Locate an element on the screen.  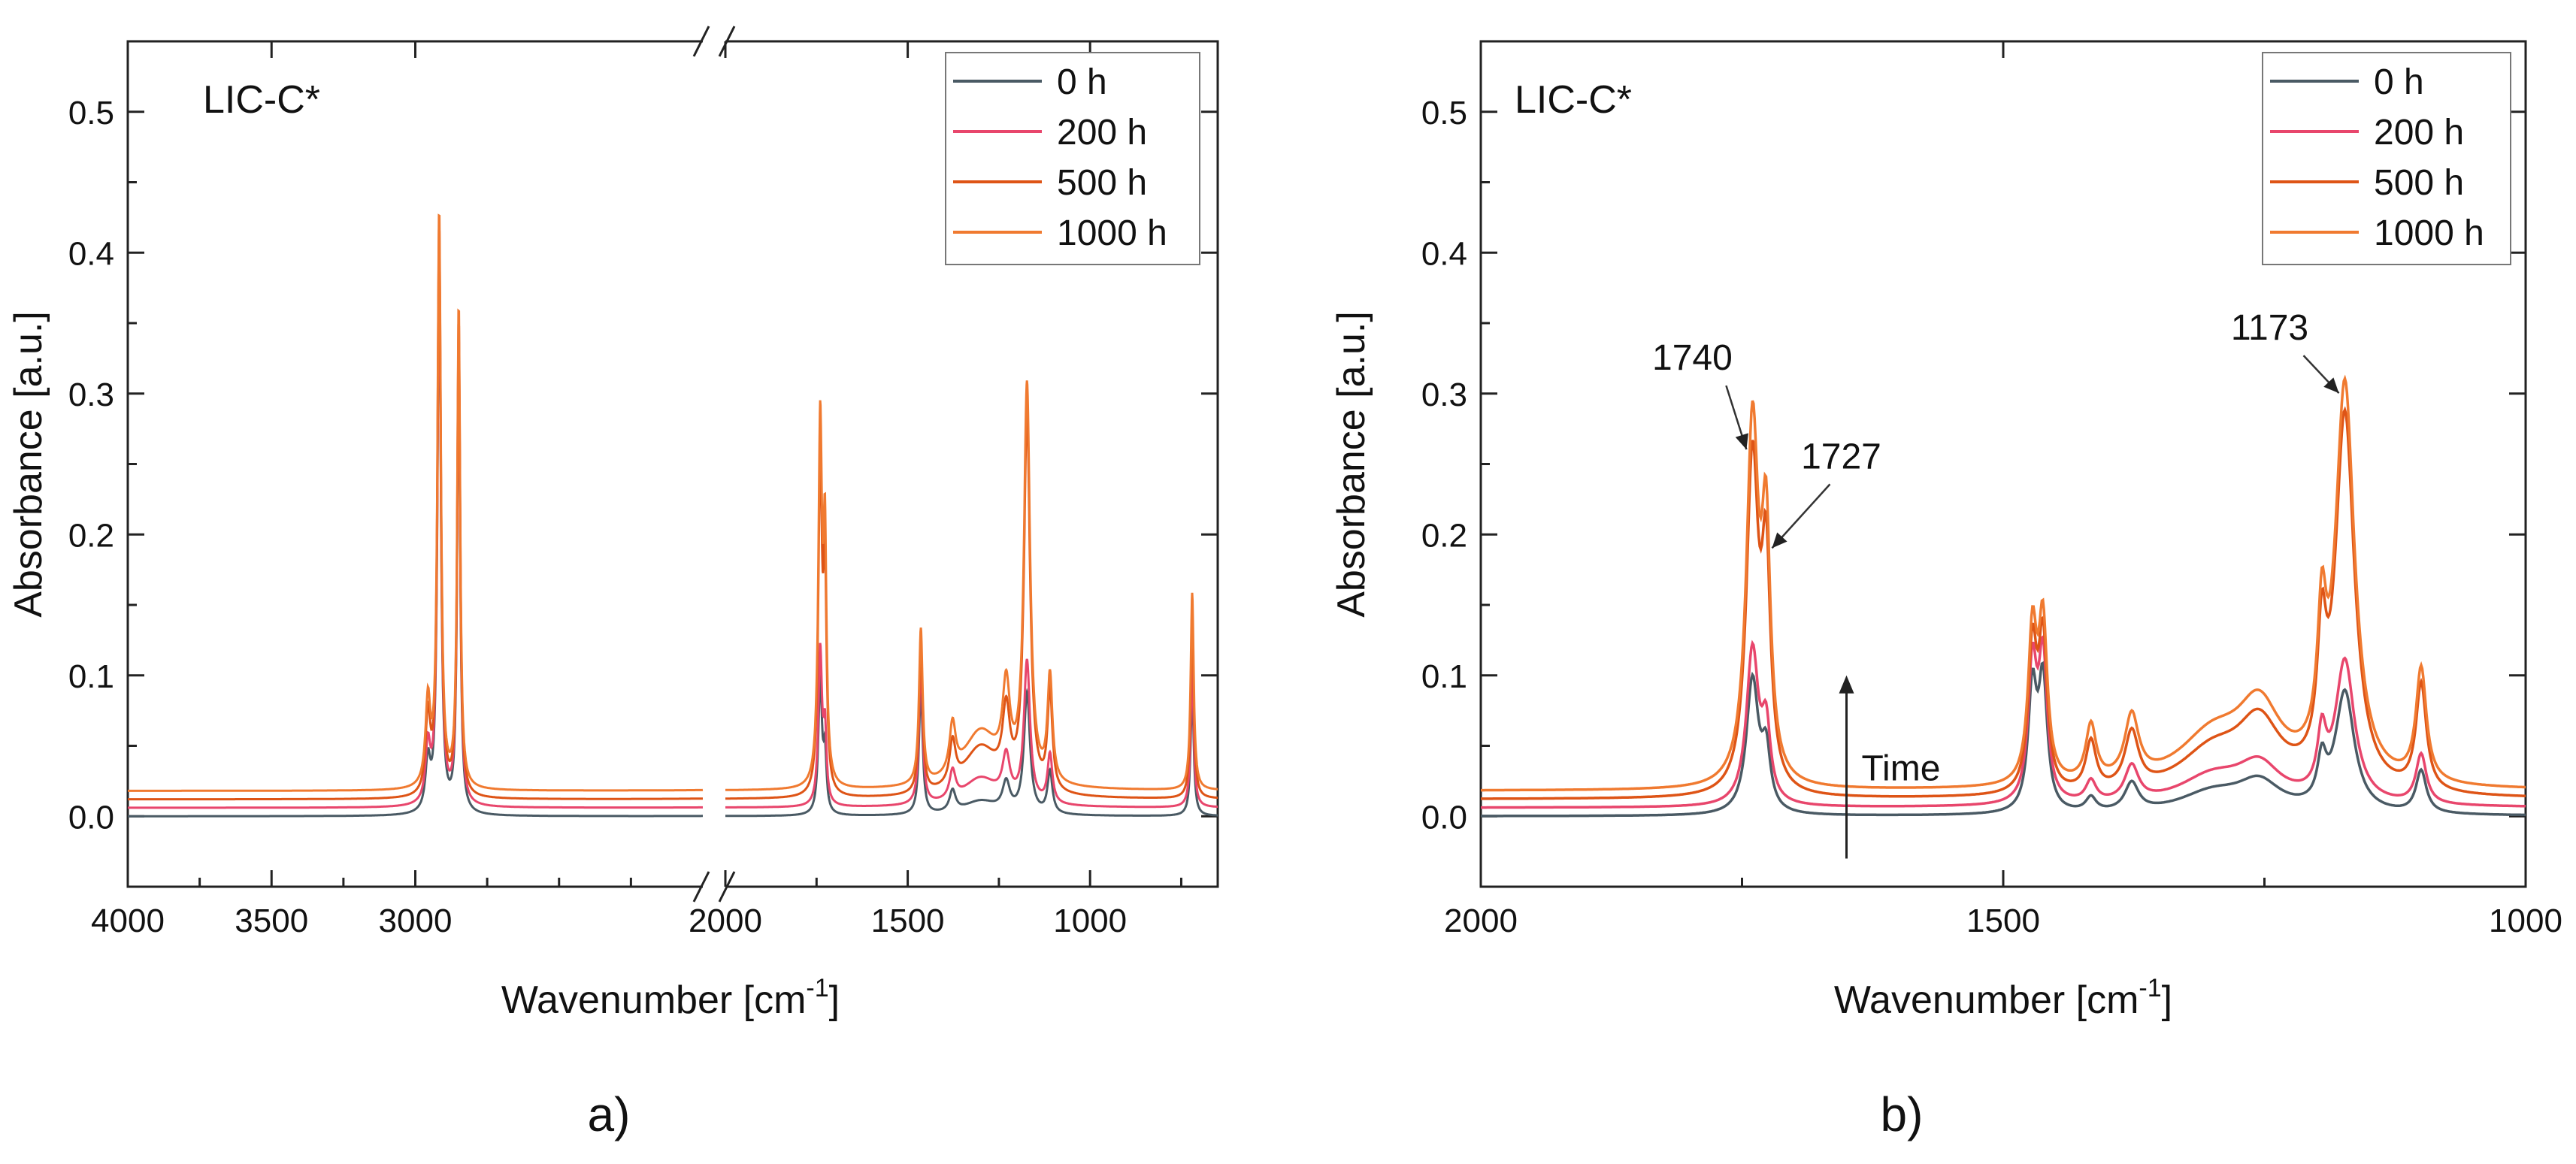
panel-a-axis-break is located at coordinates (714, 464).